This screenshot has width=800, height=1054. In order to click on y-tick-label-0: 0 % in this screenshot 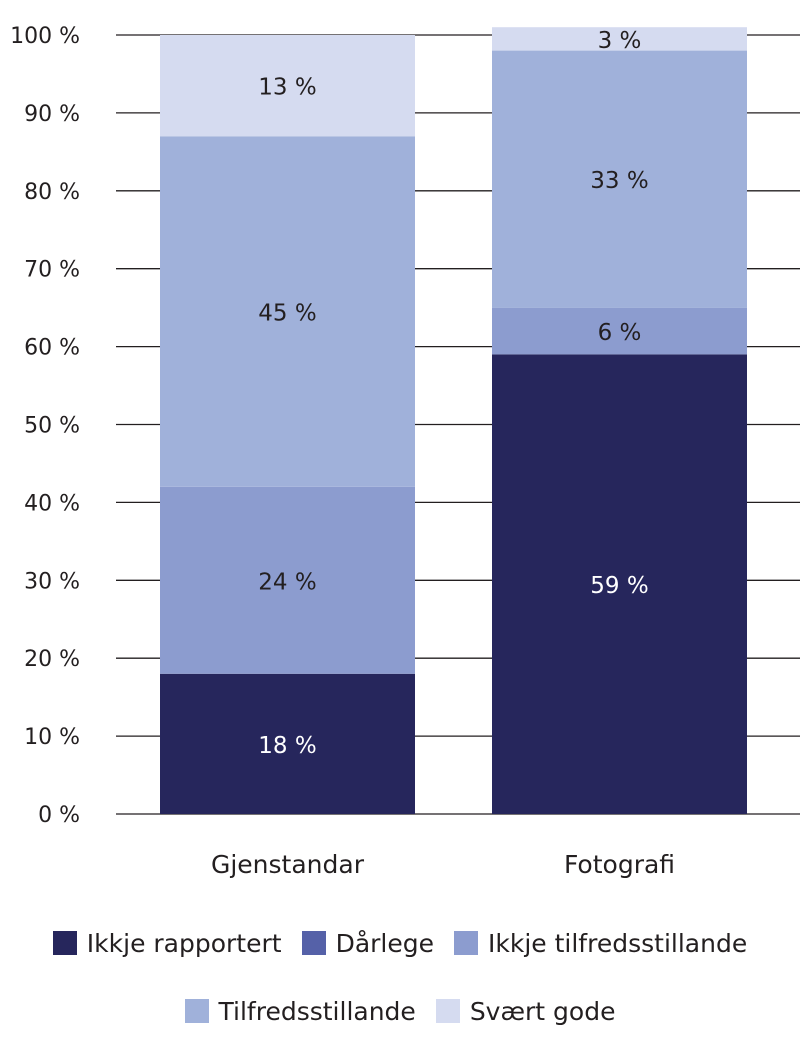, I will do `click(59, 815)`.